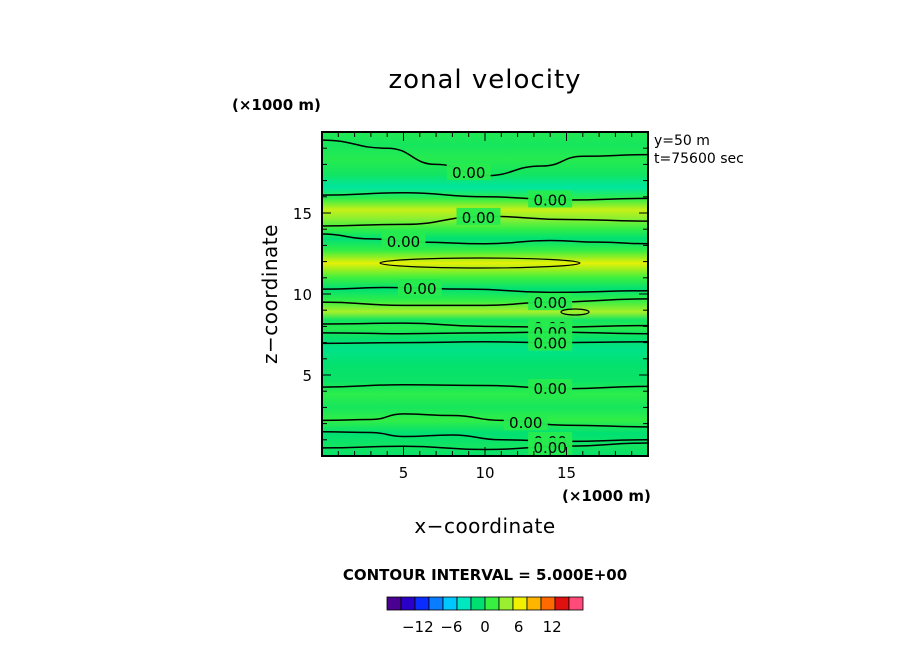 The height and width of the screenshot is (654, 904). Describe the element at coordinates (302, 295) in the screenshot. I see `y-tick-label: 10` at that location.